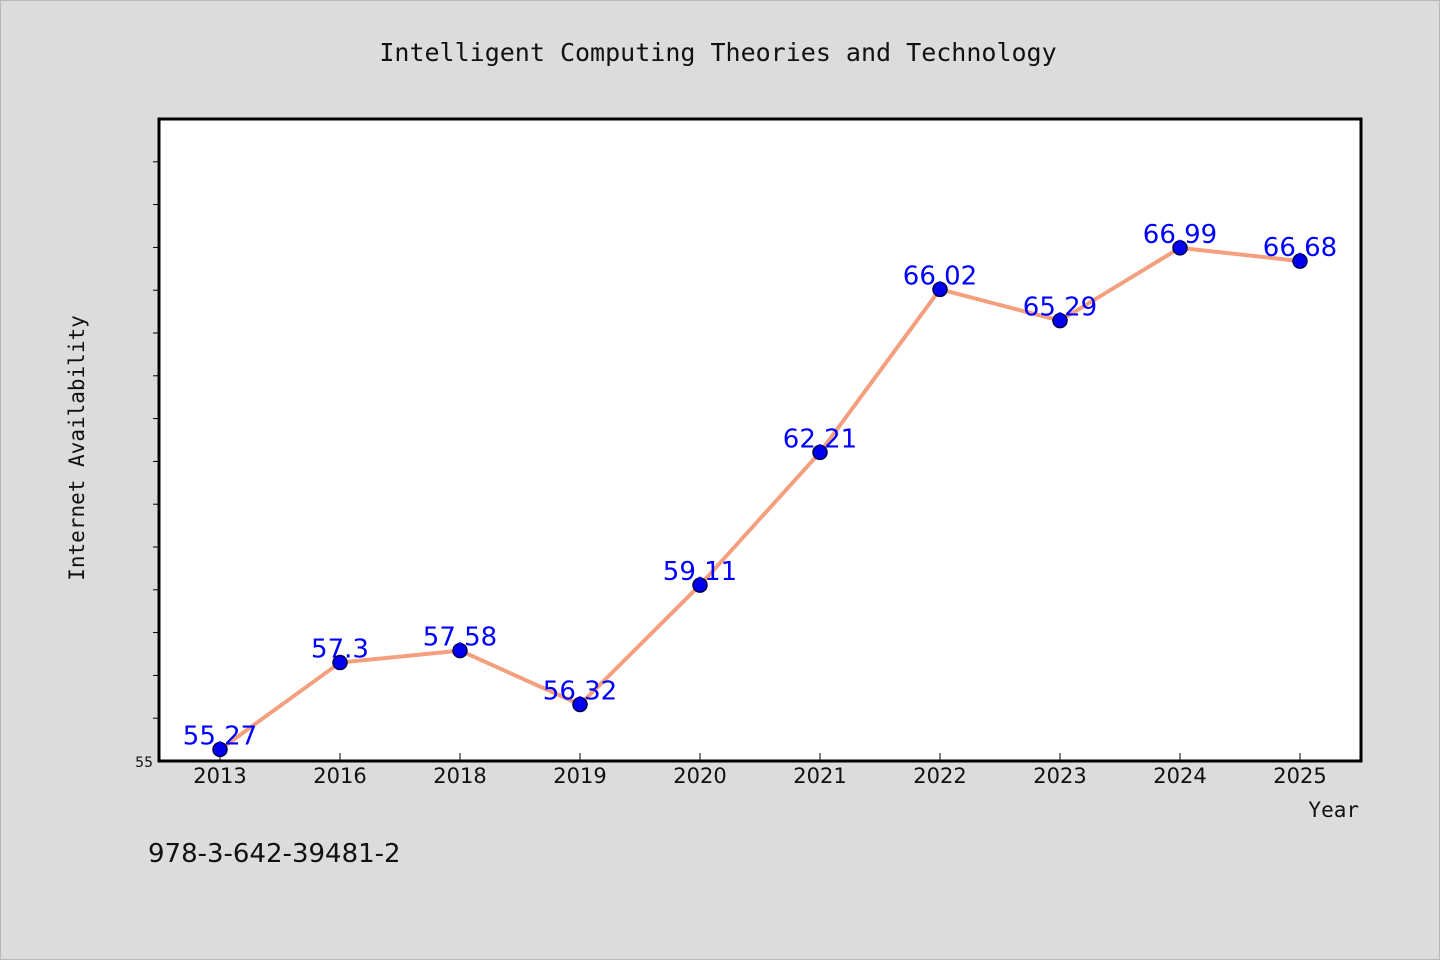 The image size is (1440, 960). What do you see at coordinates (339, 776) in the screenshot?
I see `x-tick-label: 2016` at bounding box center [339, 776].